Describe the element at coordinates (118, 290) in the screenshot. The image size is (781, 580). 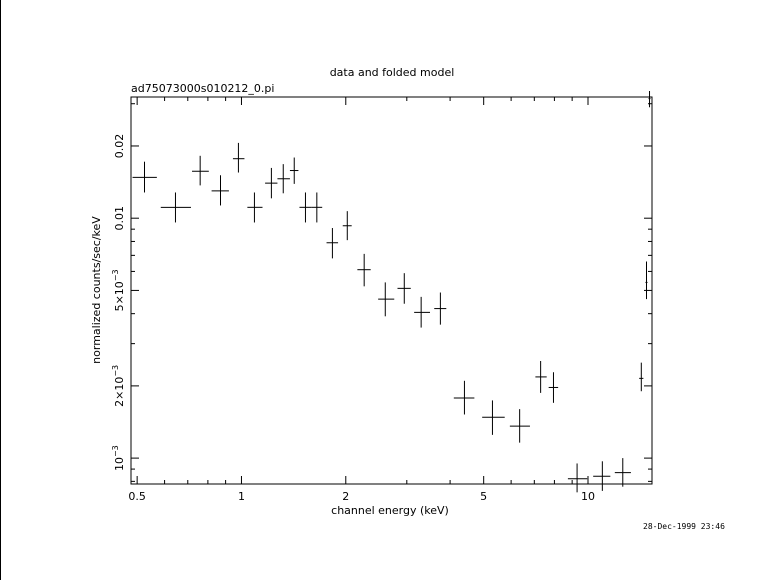
I see `y-tick-label: 5×10−3` at that location.